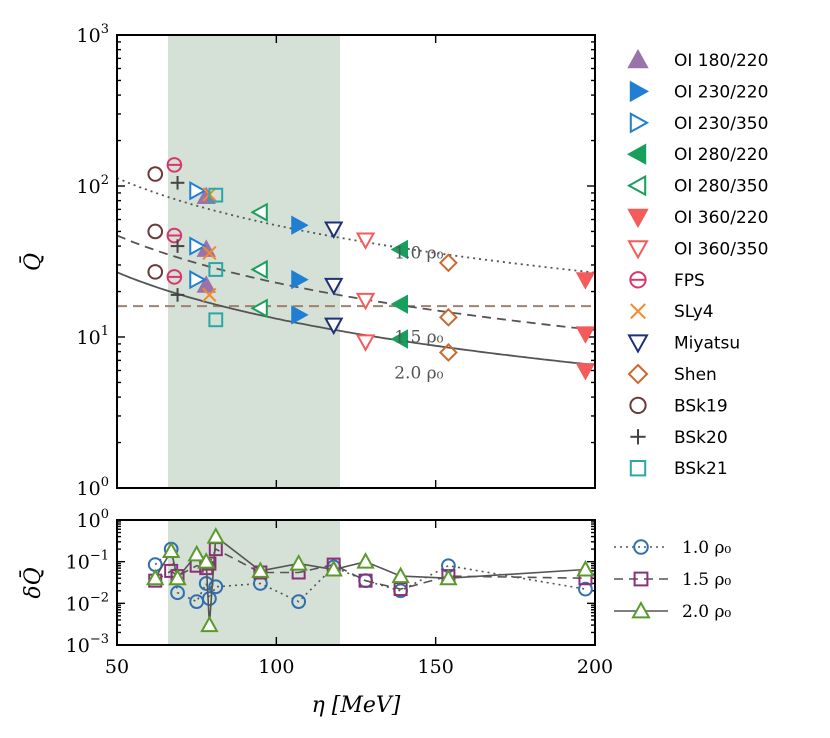 The height and width of the screenshot is (738, 830). Describe the element at coordinates (706, 580) in the screenshot. I see `legend-label: 1.5 ρ₀` at that location.